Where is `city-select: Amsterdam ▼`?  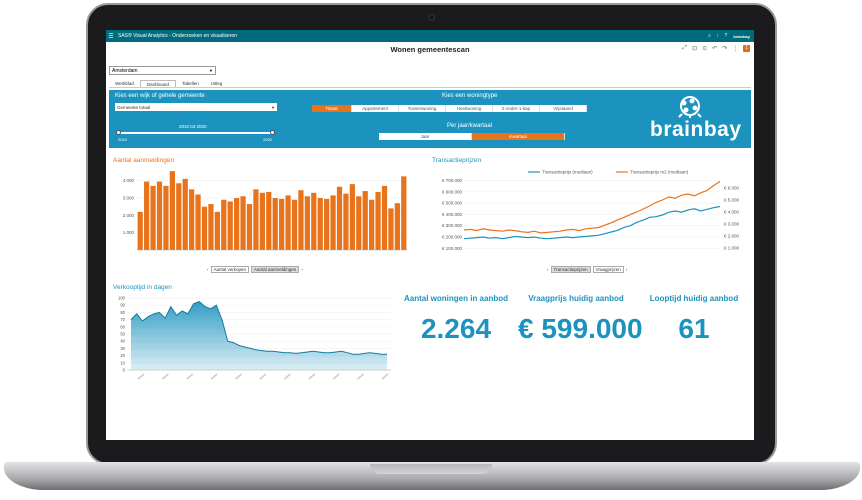 city-select: Amsterdam ▼ is located at coordinates (162, 70).